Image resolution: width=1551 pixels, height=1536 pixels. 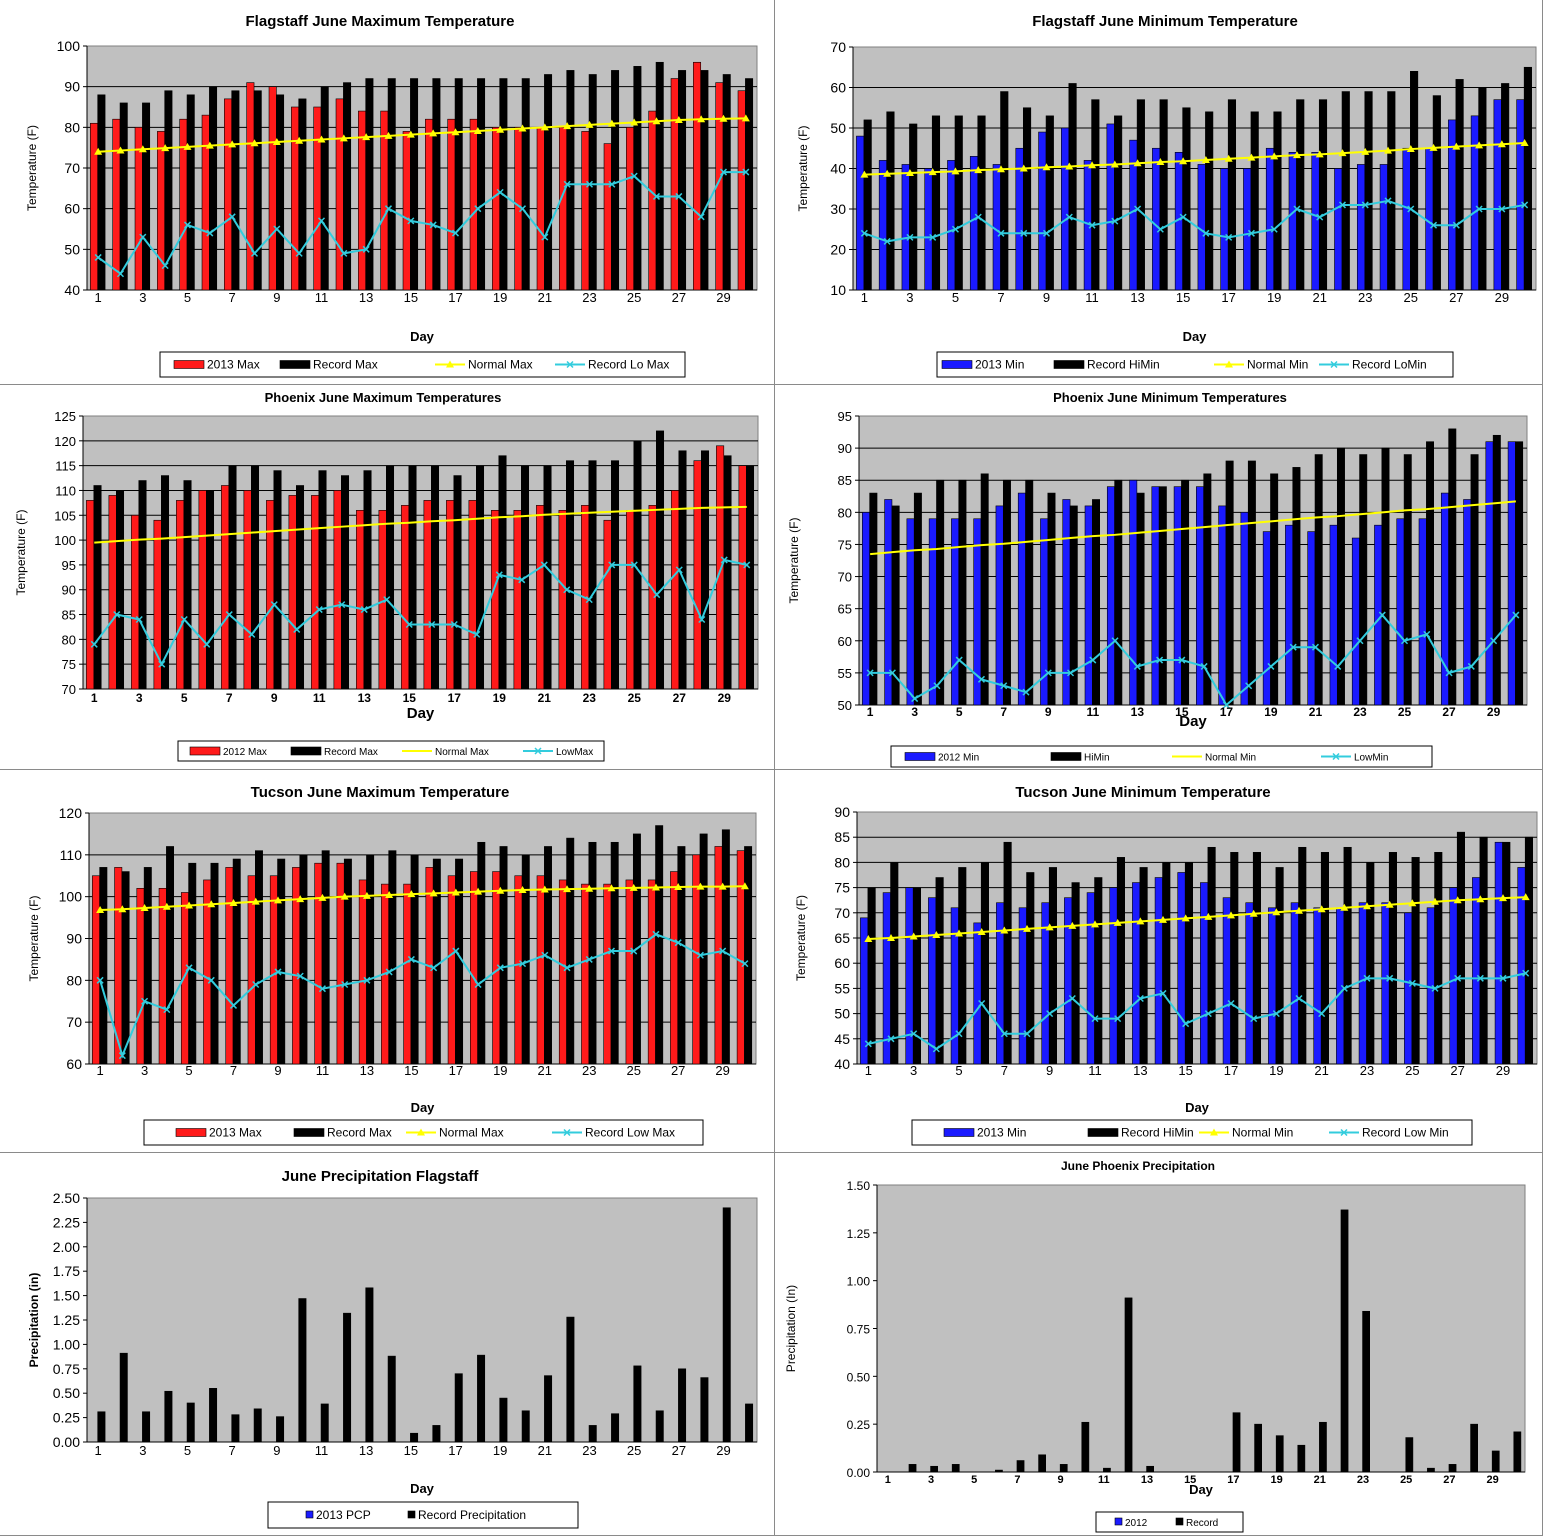 I want to click on x-tick-label: 27, so click(x=1456, y=297).